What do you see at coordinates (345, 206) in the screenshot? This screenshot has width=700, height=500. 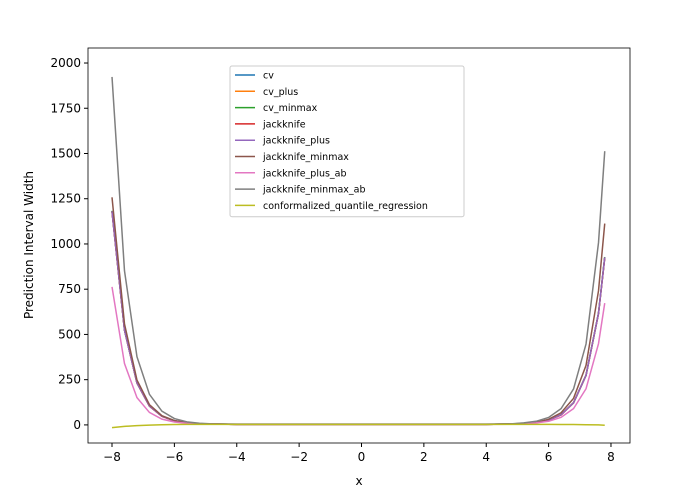 I see `legend-label: conformalized_quantile_regression` at bounding box center [345, 206].